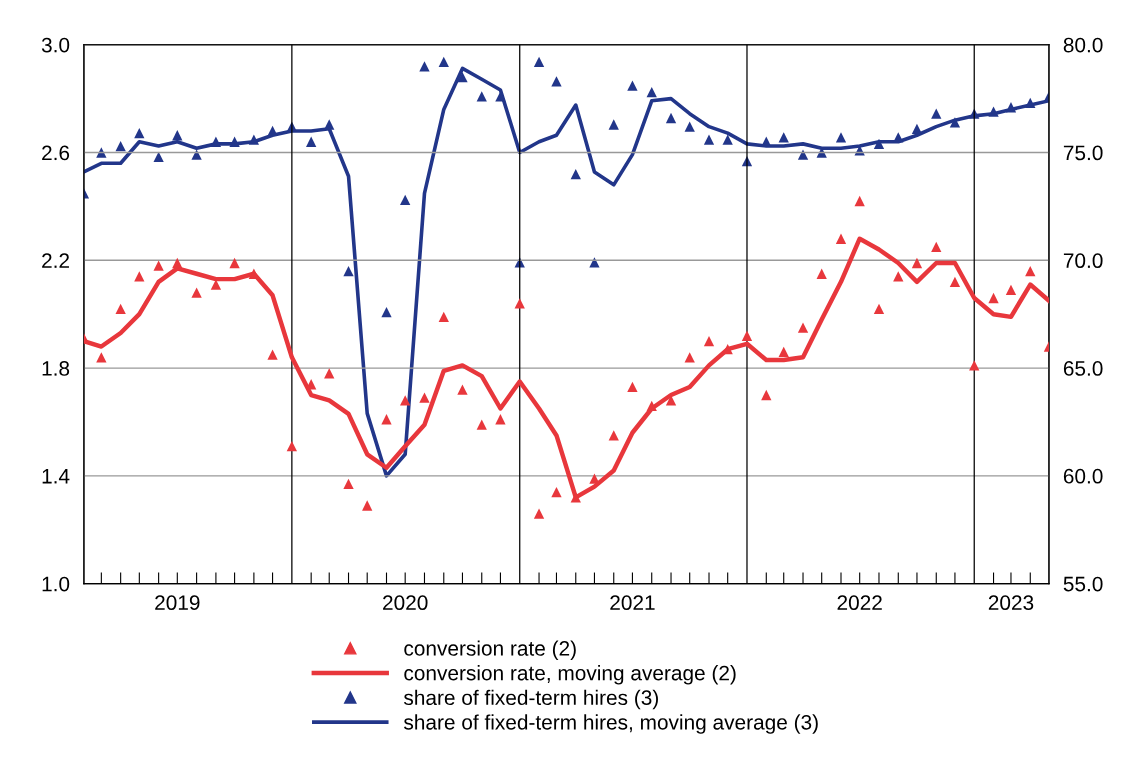 This screenshot has height=771, width=1134. What do you see at coordinates (1083, 153) in the screenshot?
I see `y2-tick-label: 75.0` at bounding box center [1083, 153].